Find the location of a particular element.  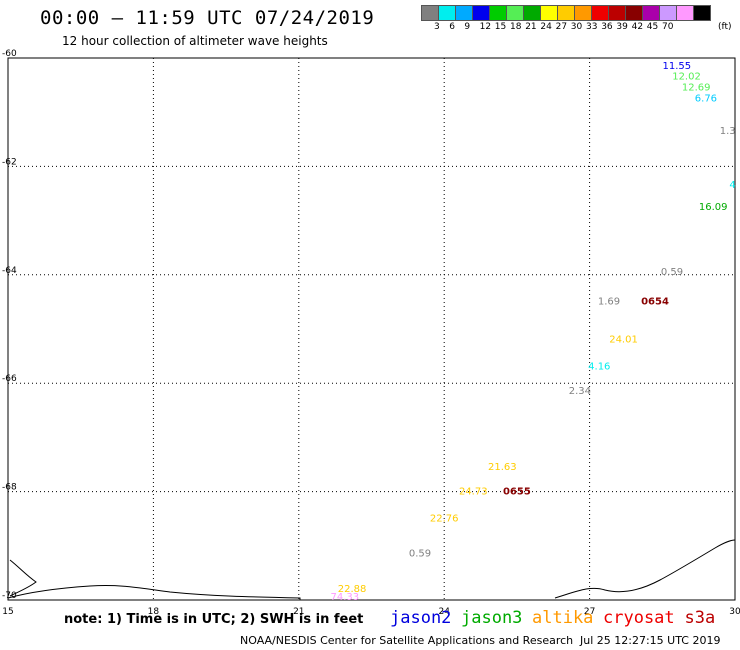

wave-height-label: 22.76 is located at coordinates (444, 518).